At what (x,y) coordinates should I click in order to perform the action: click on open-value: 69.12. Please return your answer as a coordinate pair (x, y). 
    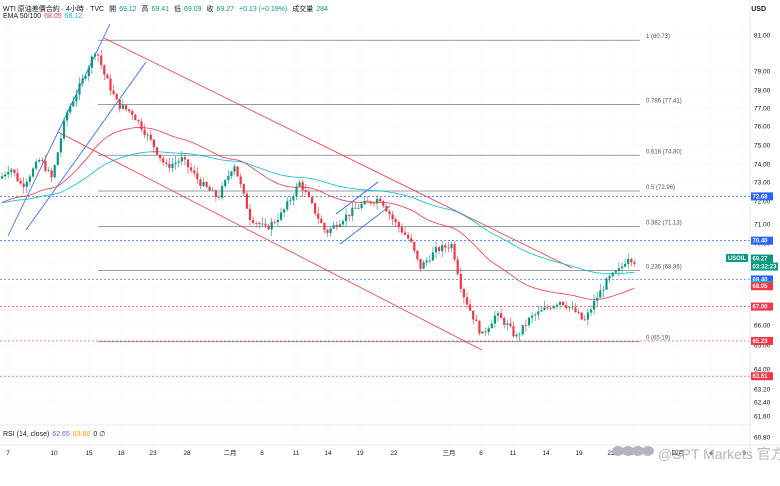
    Looking at the image, I should click on (128, 9).